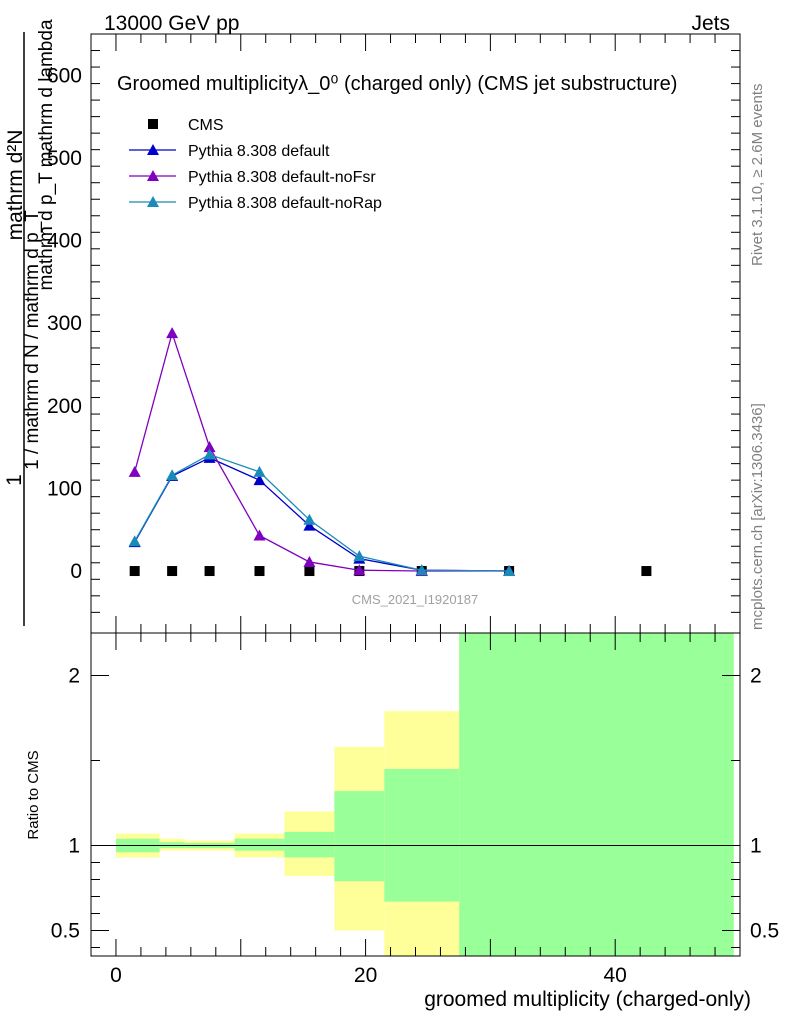  I want to click on main-y-tick-label: 400, so click(64, 241).